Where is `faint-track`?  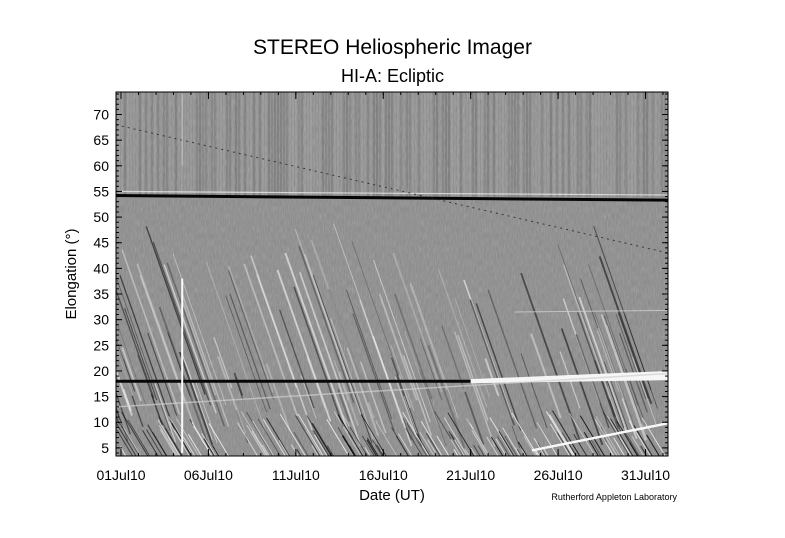
faint-track is located at coordinates (591, 311).